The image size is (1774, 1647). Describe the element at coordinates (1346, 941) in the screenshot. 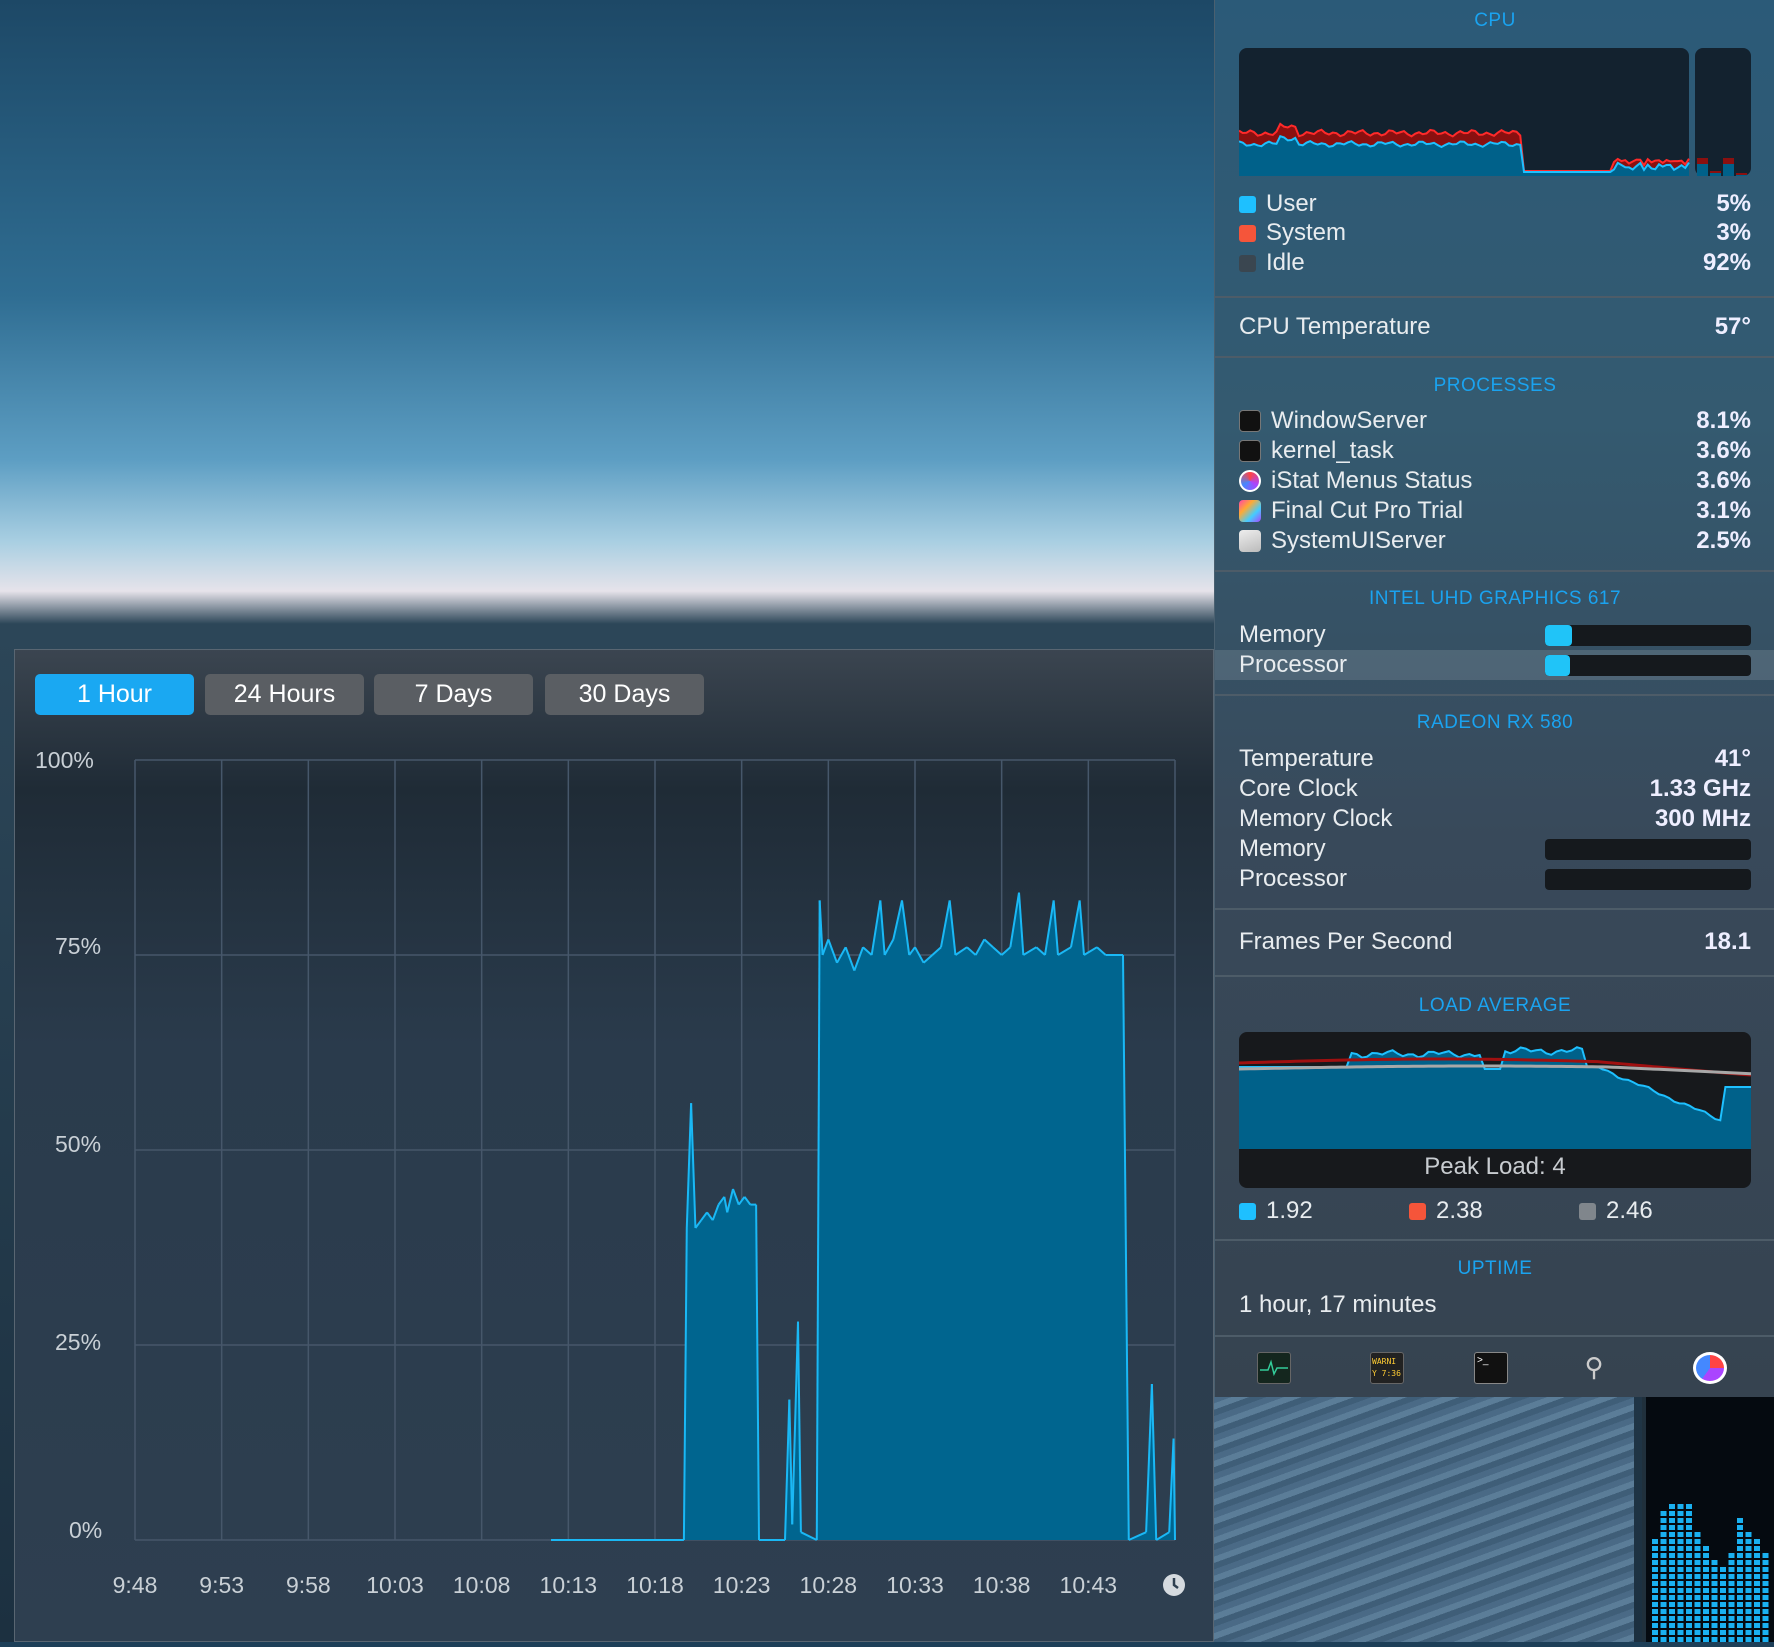

I see `fps-label: Frames Per Second` at that location.